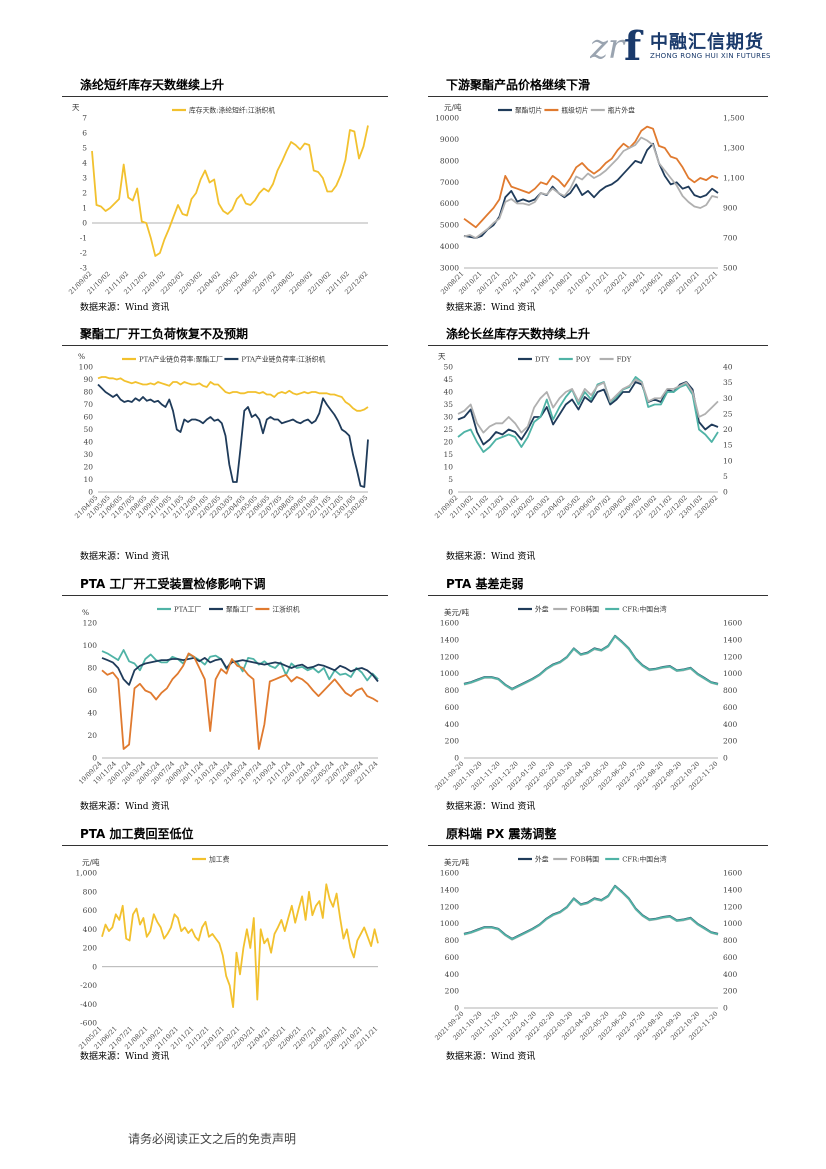 The height and width of the screenshot is (1169, 826). What do you see at coordinates (501, 834) in the screenshot?
I see `panel-title: 原料端 PX 震荡调整` at bounding box center [501, 834].